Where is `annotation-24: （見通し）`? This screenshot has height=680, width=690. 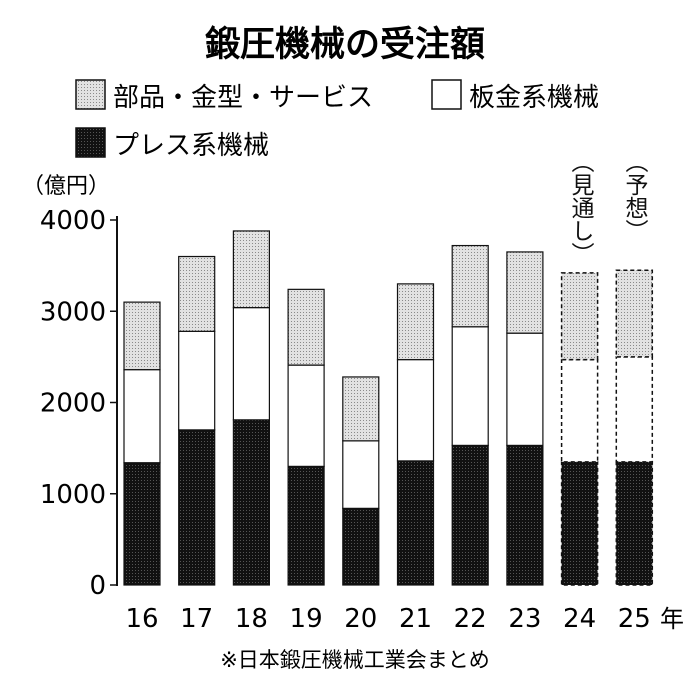
annotation-24: （見通し） is located at coordinates (580, 207).